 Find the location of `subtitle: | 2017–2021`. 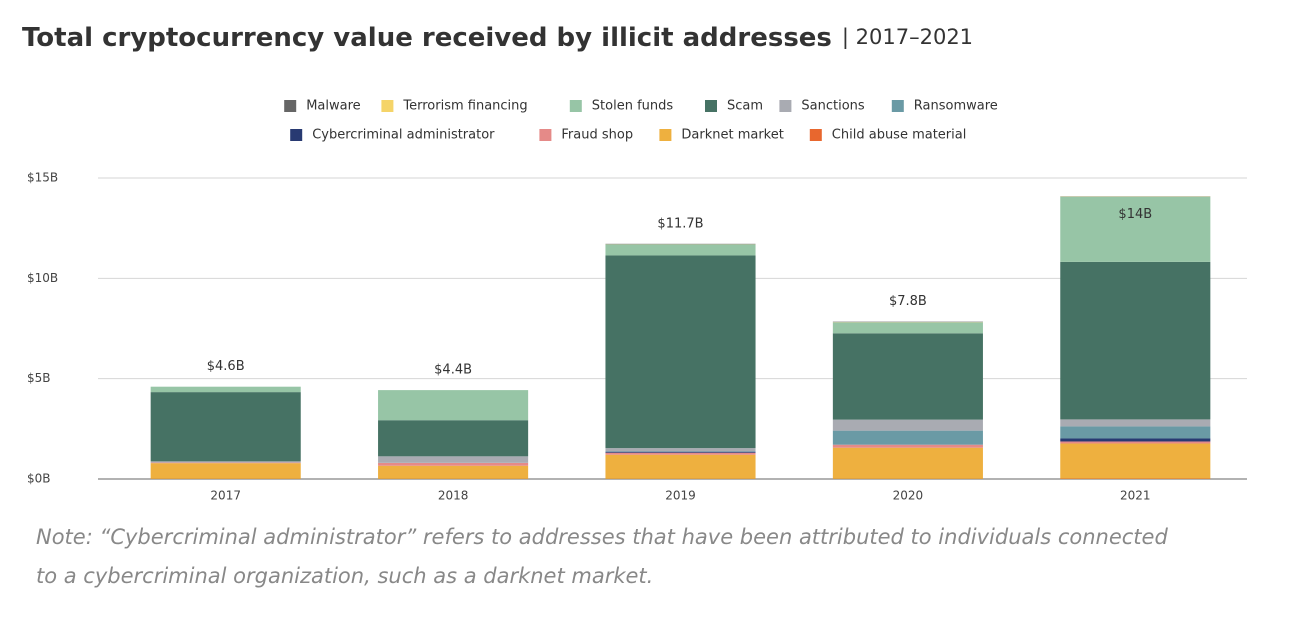

subtitle: | 2017–2021 is located at coordinates (907, 37).